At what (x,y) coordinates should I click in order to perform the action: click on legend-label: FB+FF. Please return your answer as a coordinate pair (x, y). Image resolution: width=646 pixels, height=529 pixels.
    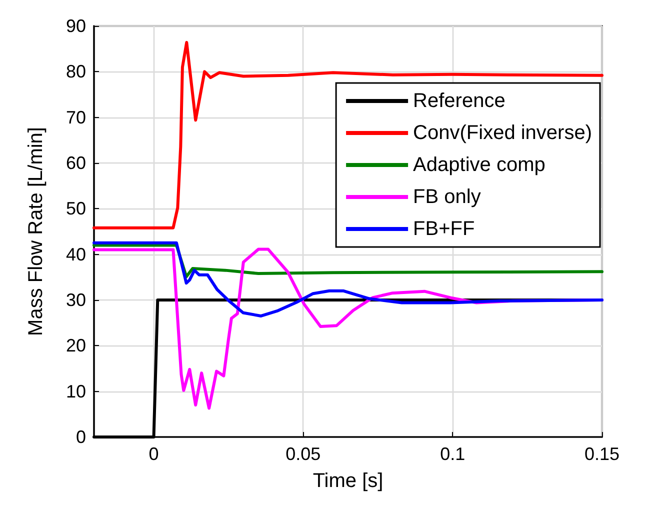
    Looking at the image, I should click on (444, 229).